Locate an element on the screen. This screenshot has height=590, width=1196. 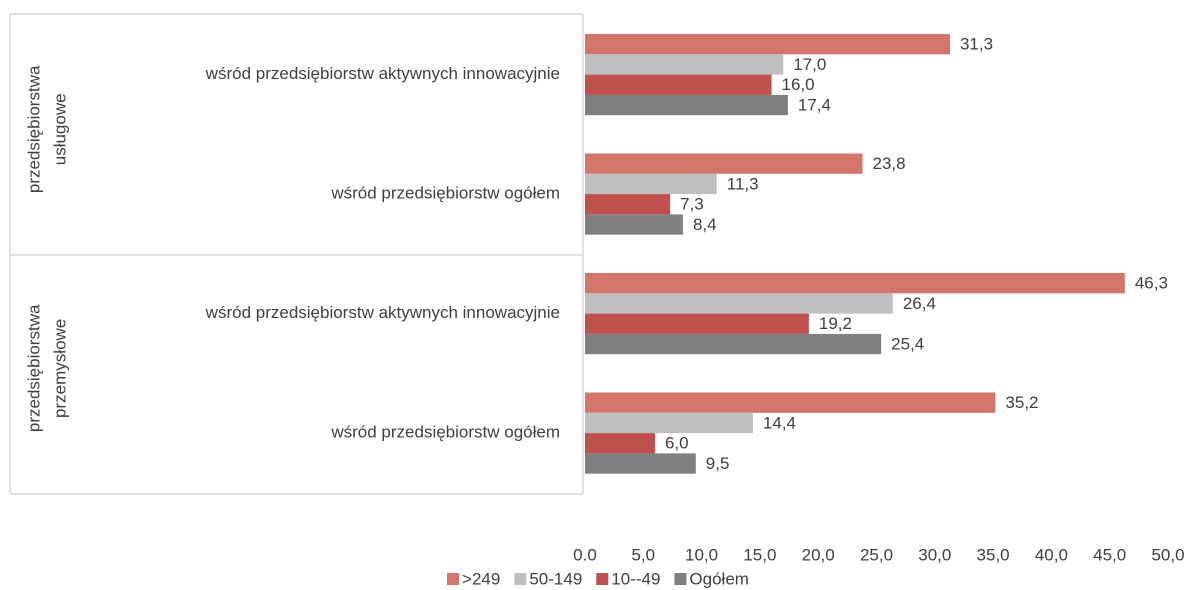
group-label: przedsiębiorstwa usługowe is located at coordinates (46, 129).